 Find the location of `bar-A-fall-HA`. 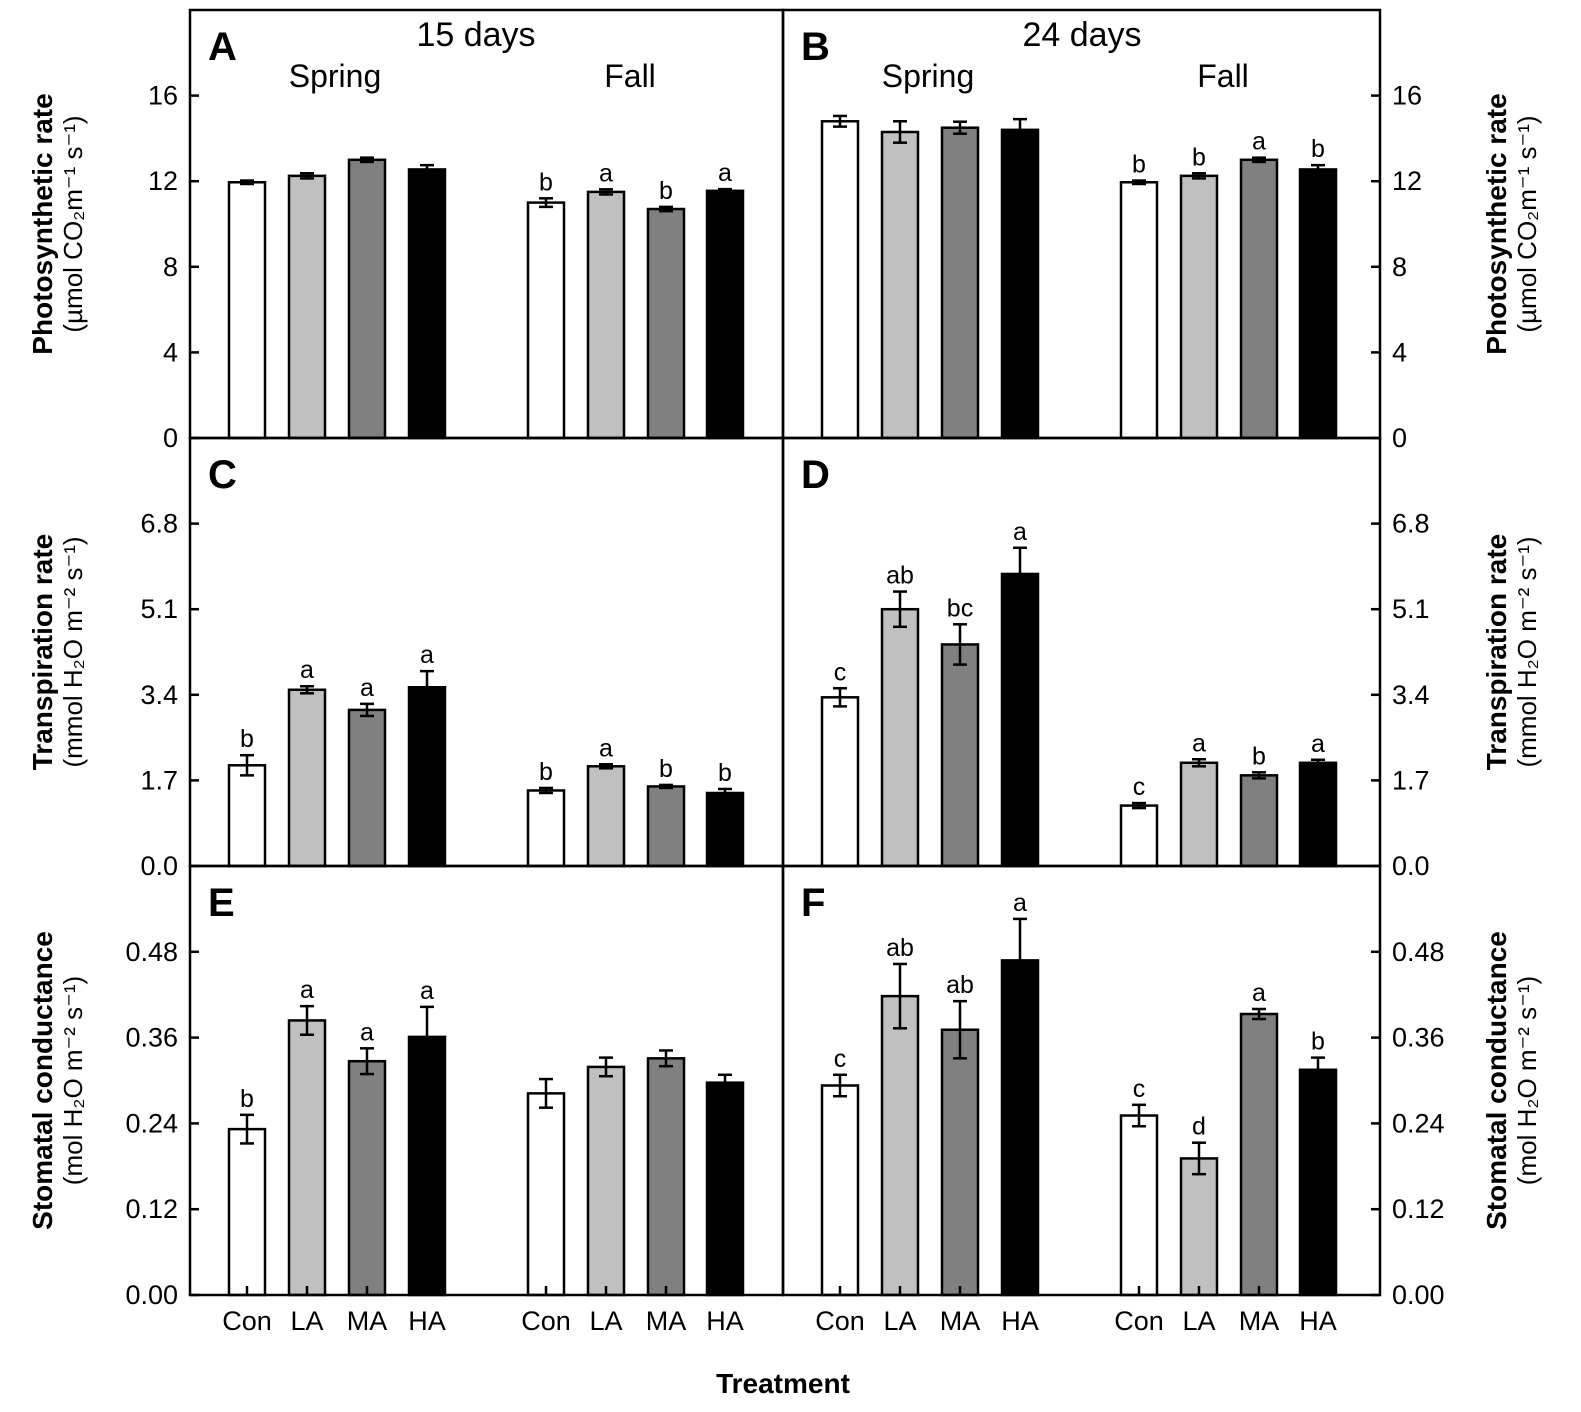

bar-A-fall-HA is located at coordinates (725, 314).